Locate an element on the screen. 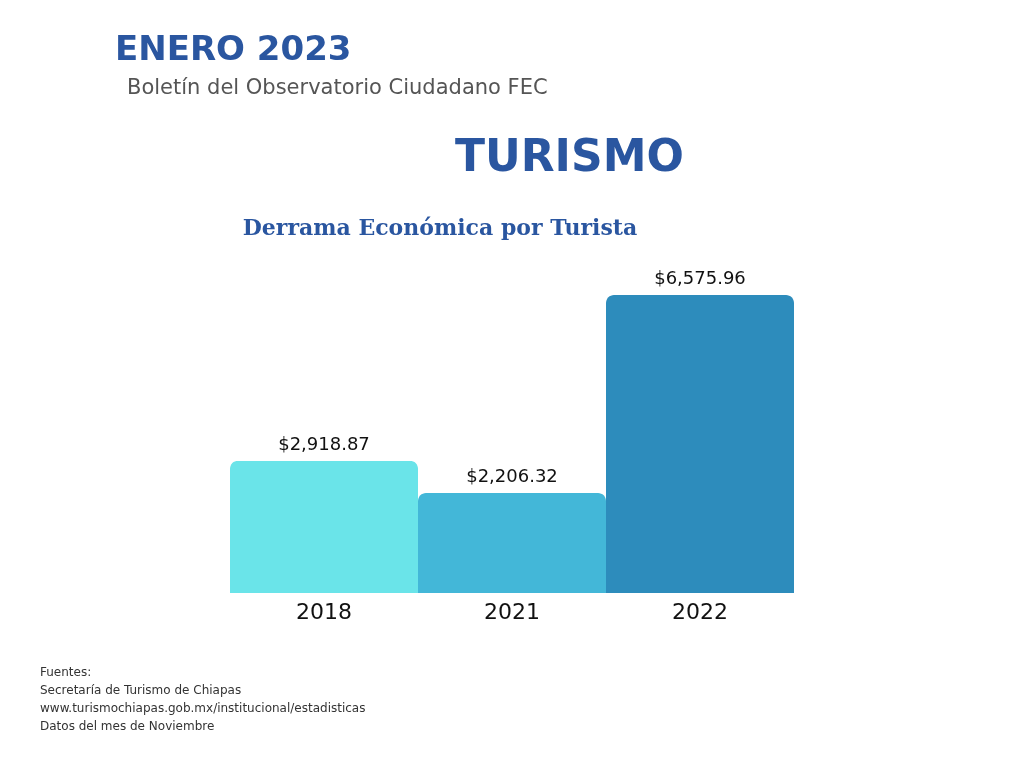 The width and height of the screenshot is (1024, 768). chart-subtitle: Boletín del Observatorio Ciudadano FEC is located at coordinates (337, 87).